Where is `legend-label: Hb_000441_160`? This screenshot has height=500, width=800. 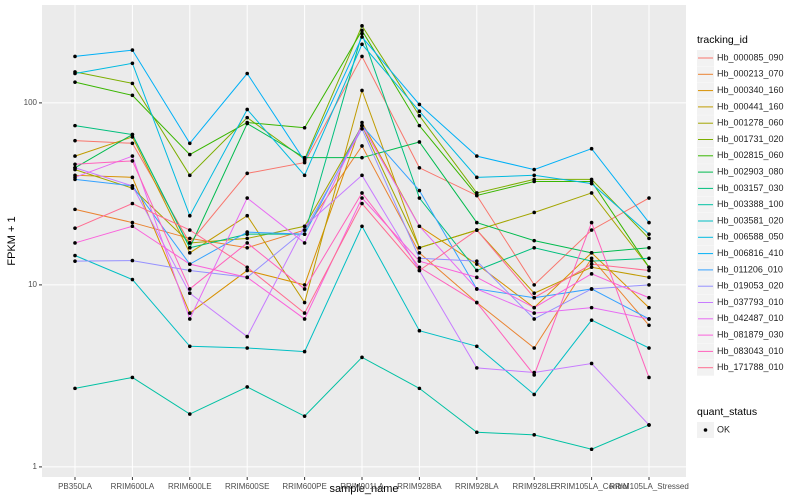
legend-label: Hb_000441_160 is located at coordinates (750, 106).